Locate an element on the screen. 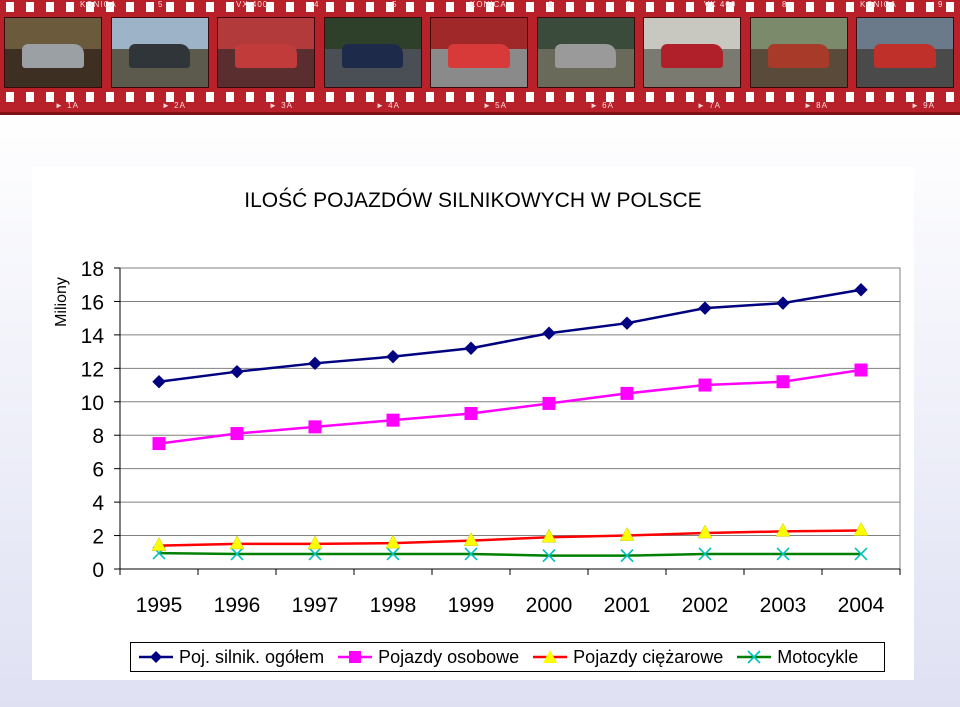  x-tick-label: 2004 is located at coordinates (861, 605).